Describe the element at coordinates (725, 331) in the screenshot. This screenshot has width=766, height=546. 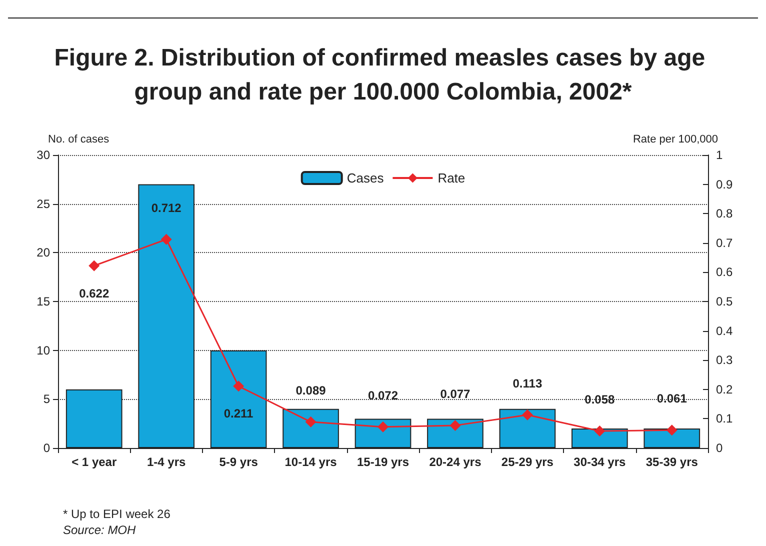
I see `y2-tick-label: 0.4` at that location.